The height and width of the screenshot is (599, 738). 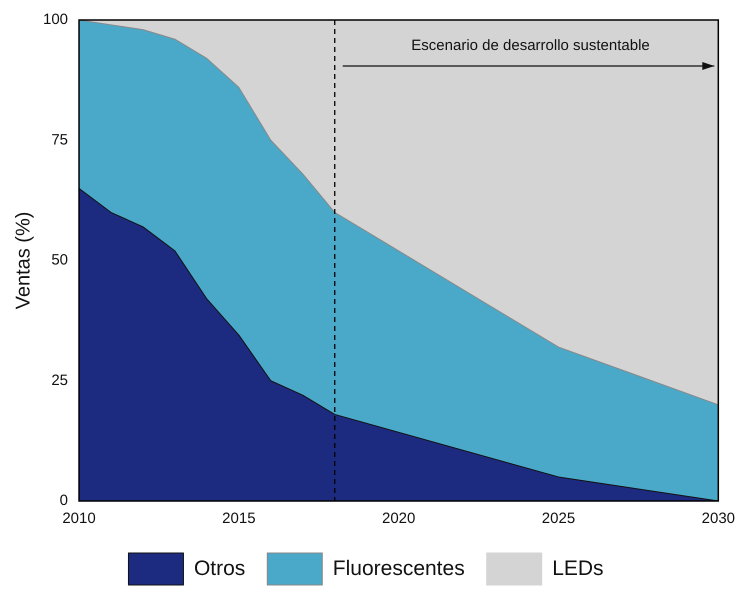 I want to click on x-tick-label: 2030, so click(x=719, y=519).